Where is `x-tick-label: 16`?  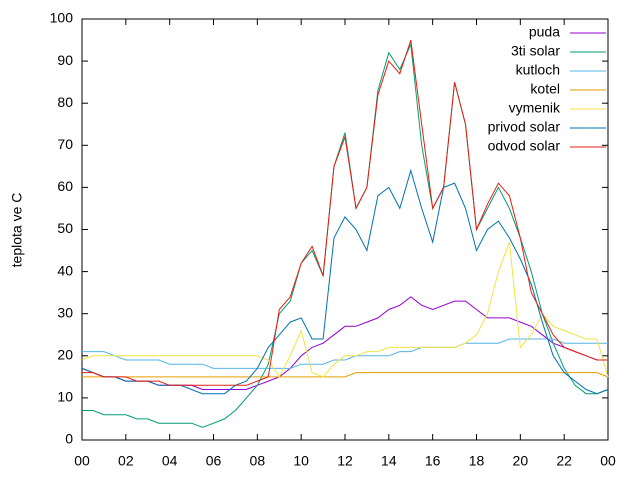
x-tick-label: 16 is located at coordinates (433, 461).